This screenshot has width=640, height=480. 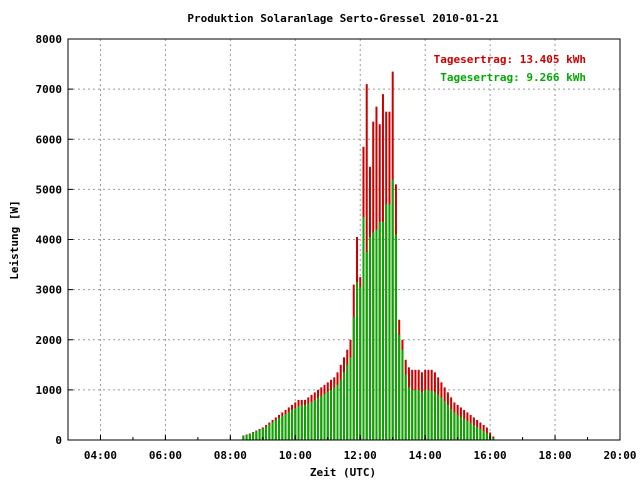 What do you see at coordinates (343, 472) in the screenshot?
I see `x-axis-label: Zeit (UTC)` at bounding box center [343, 472].